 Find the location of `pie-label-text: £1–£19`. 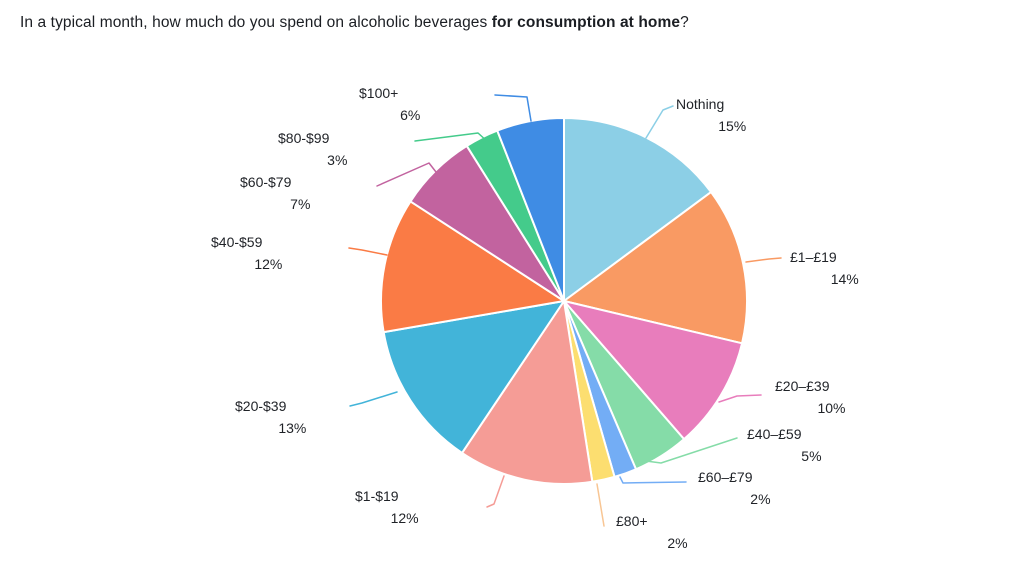

pie-label-text: £1–£19 is located at coordinates (813, 257).